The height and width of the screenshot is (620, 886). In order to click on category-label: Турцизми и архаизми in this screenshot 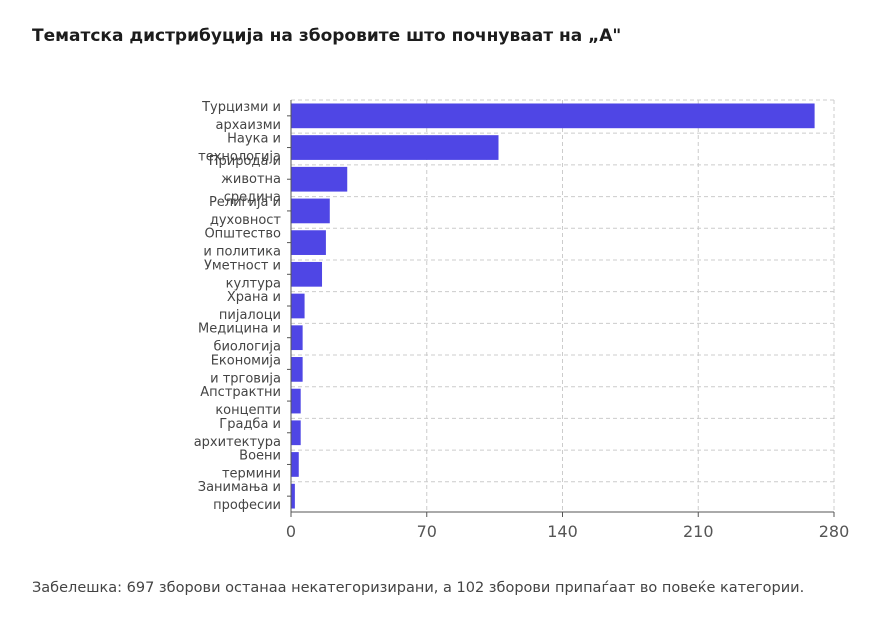, I will do `click(241, 116)`.